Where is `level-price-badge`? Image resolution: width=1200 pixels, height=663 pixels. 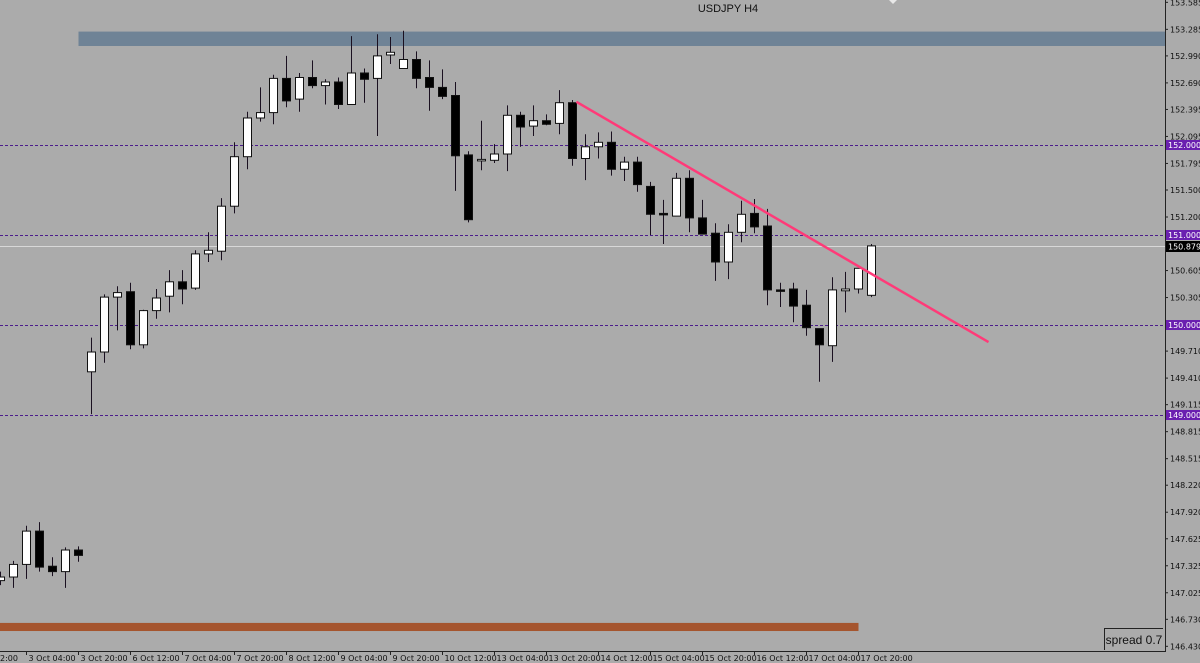
level-price-badge is located at coordinates (1183, 325).